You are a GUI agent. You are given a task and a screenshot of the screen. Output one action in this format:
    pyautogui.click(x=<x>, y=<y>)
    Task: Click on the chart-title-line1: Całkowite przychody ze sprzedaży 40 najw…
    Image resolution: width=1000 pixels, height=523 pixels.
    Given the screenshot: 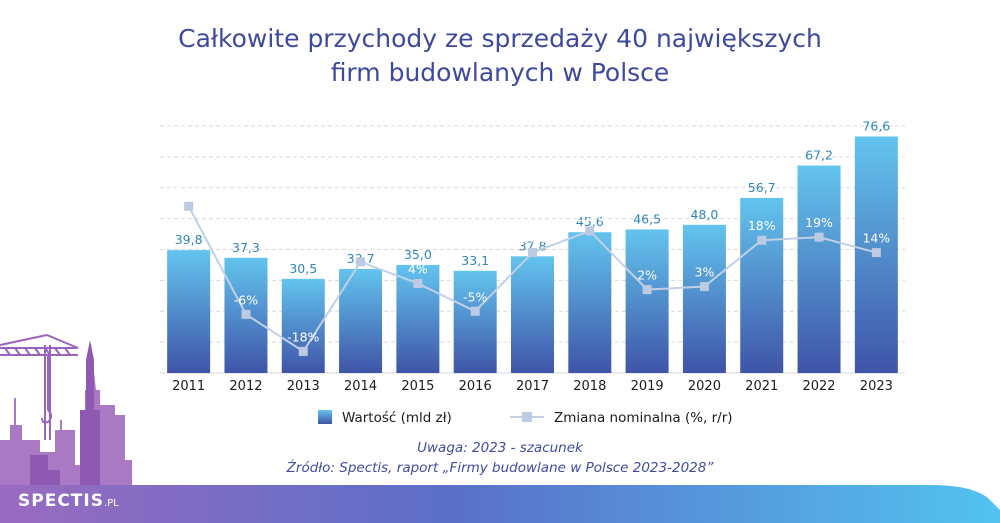 What is the action you would take?
    pyautogui.click(x=500, y=38)
    